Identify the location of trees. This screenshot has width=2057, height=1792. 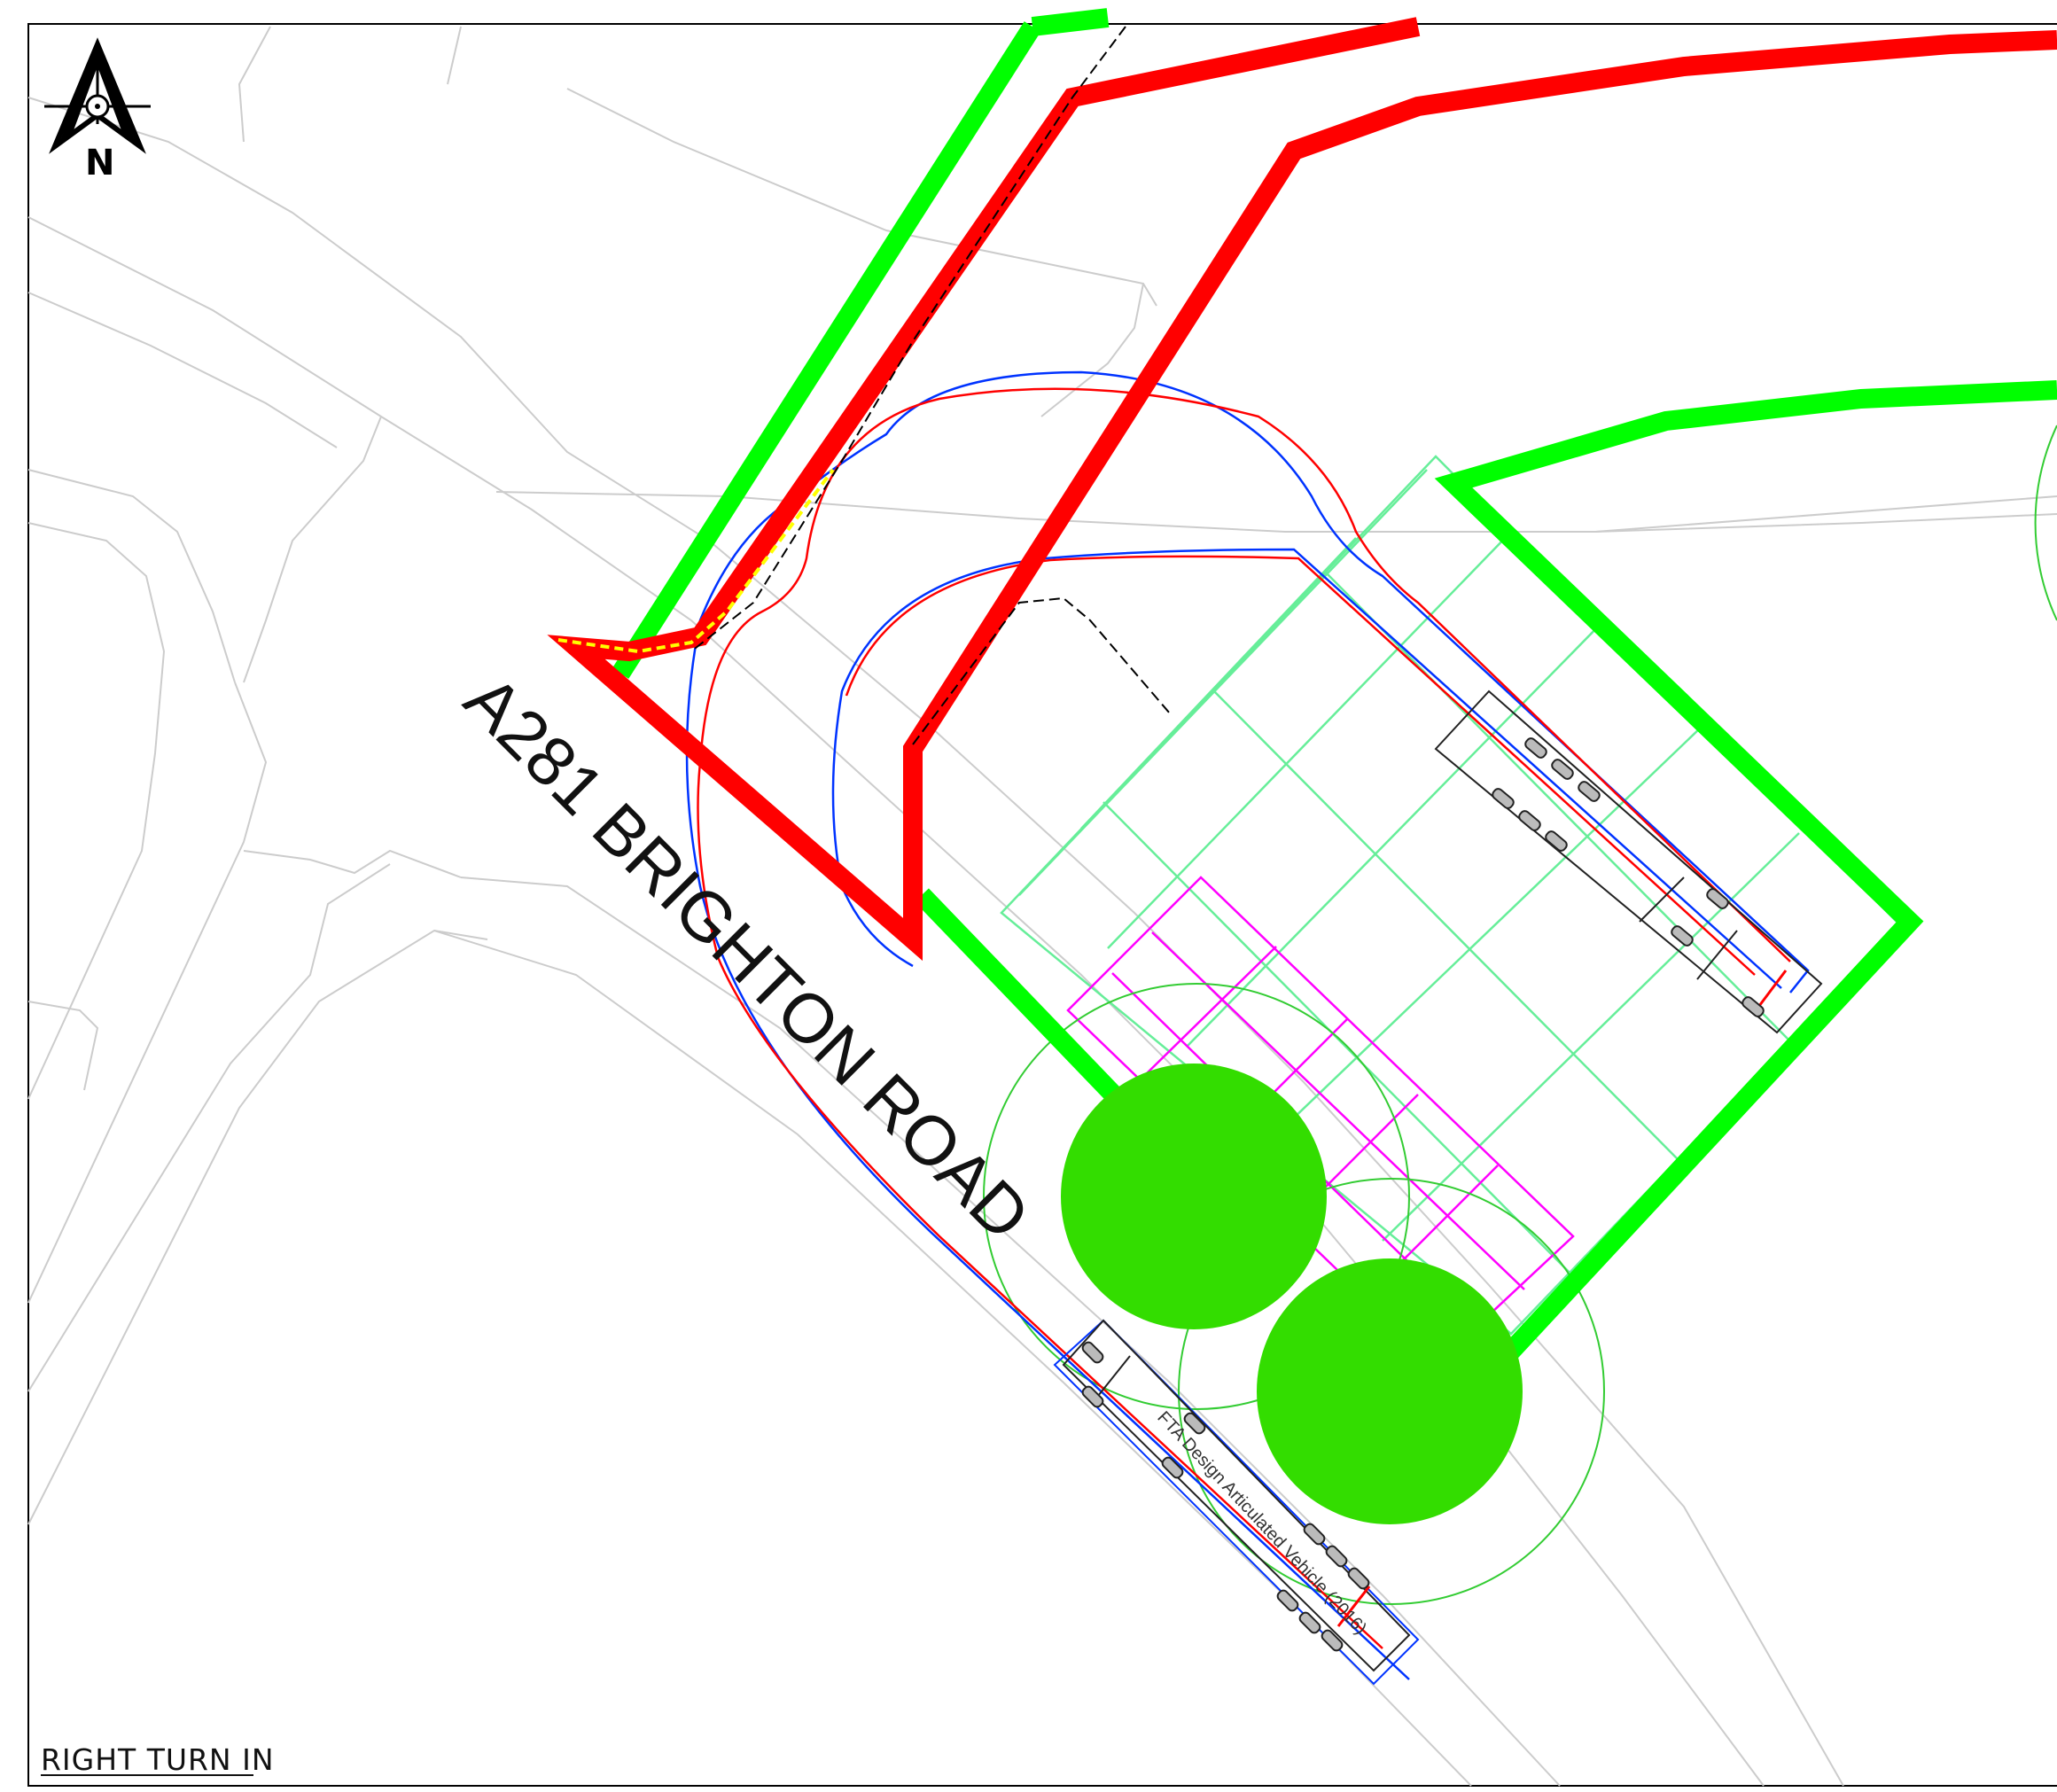
(1292, 1294).